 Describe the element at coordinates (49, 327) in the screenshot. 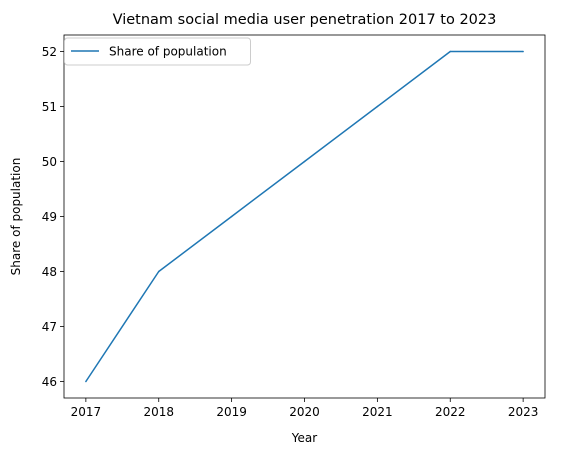

I see `y-tick-label: 47` at that location.